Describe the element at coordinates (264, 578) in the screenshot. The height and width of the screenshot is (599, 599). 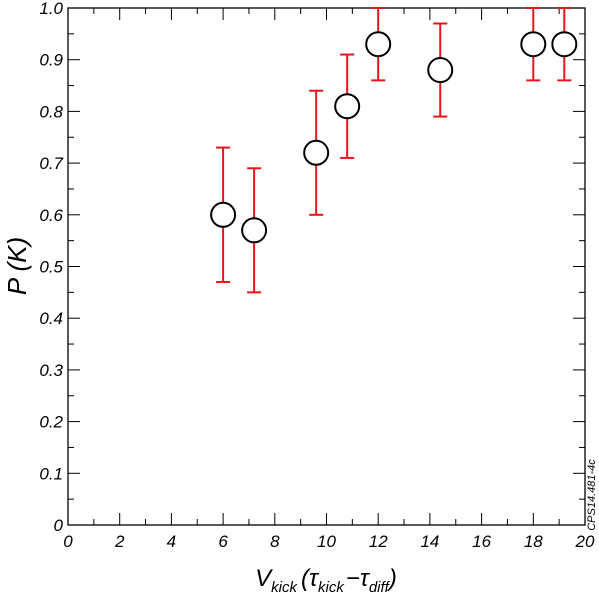
I see `x-title-main: V` at that location.